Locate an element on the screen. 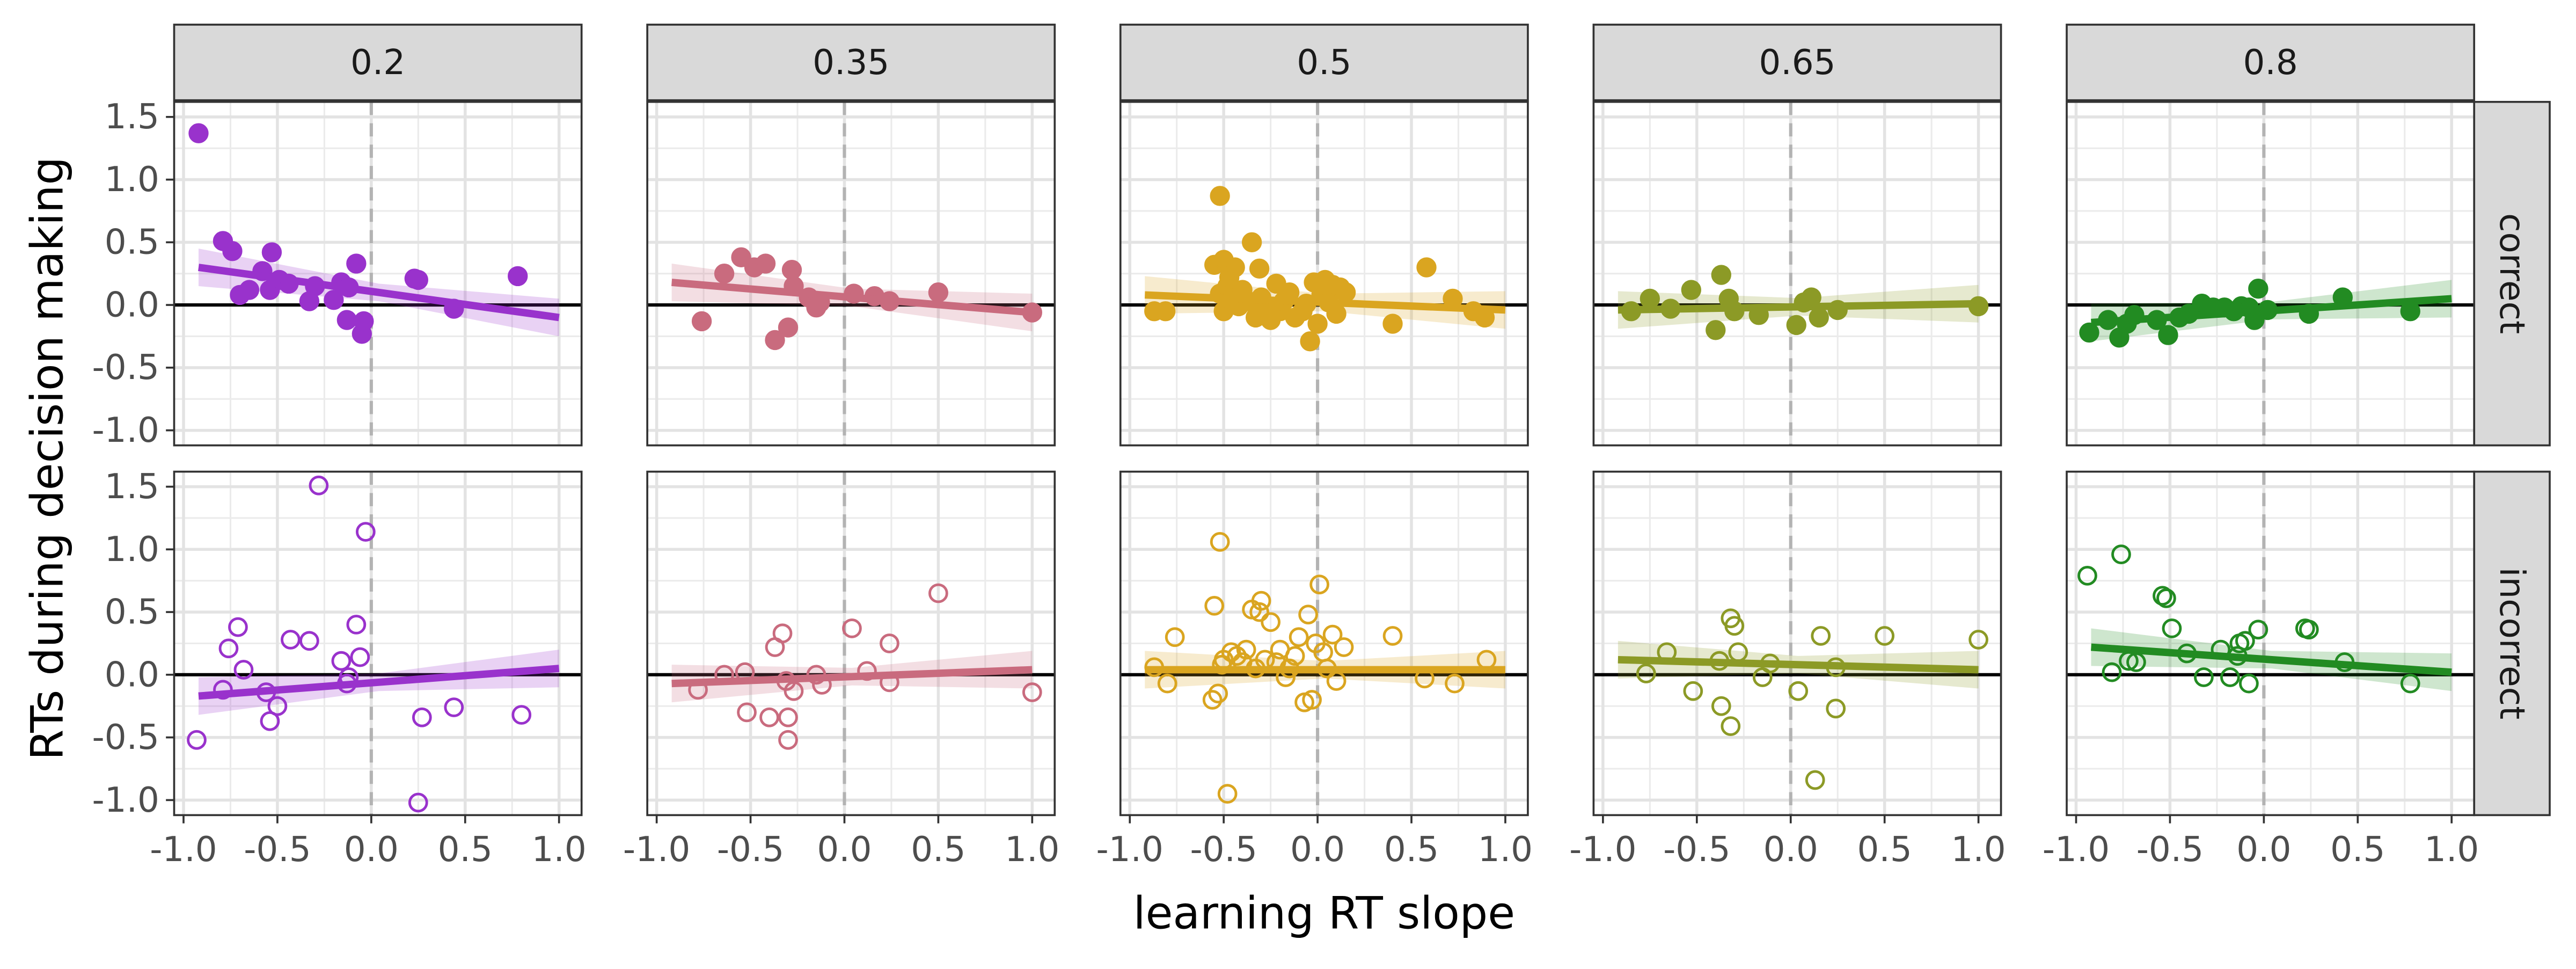 This screenshot has height=969, width=2576. facet-strip-label: 0.2 is located at coordinates (377, 62).